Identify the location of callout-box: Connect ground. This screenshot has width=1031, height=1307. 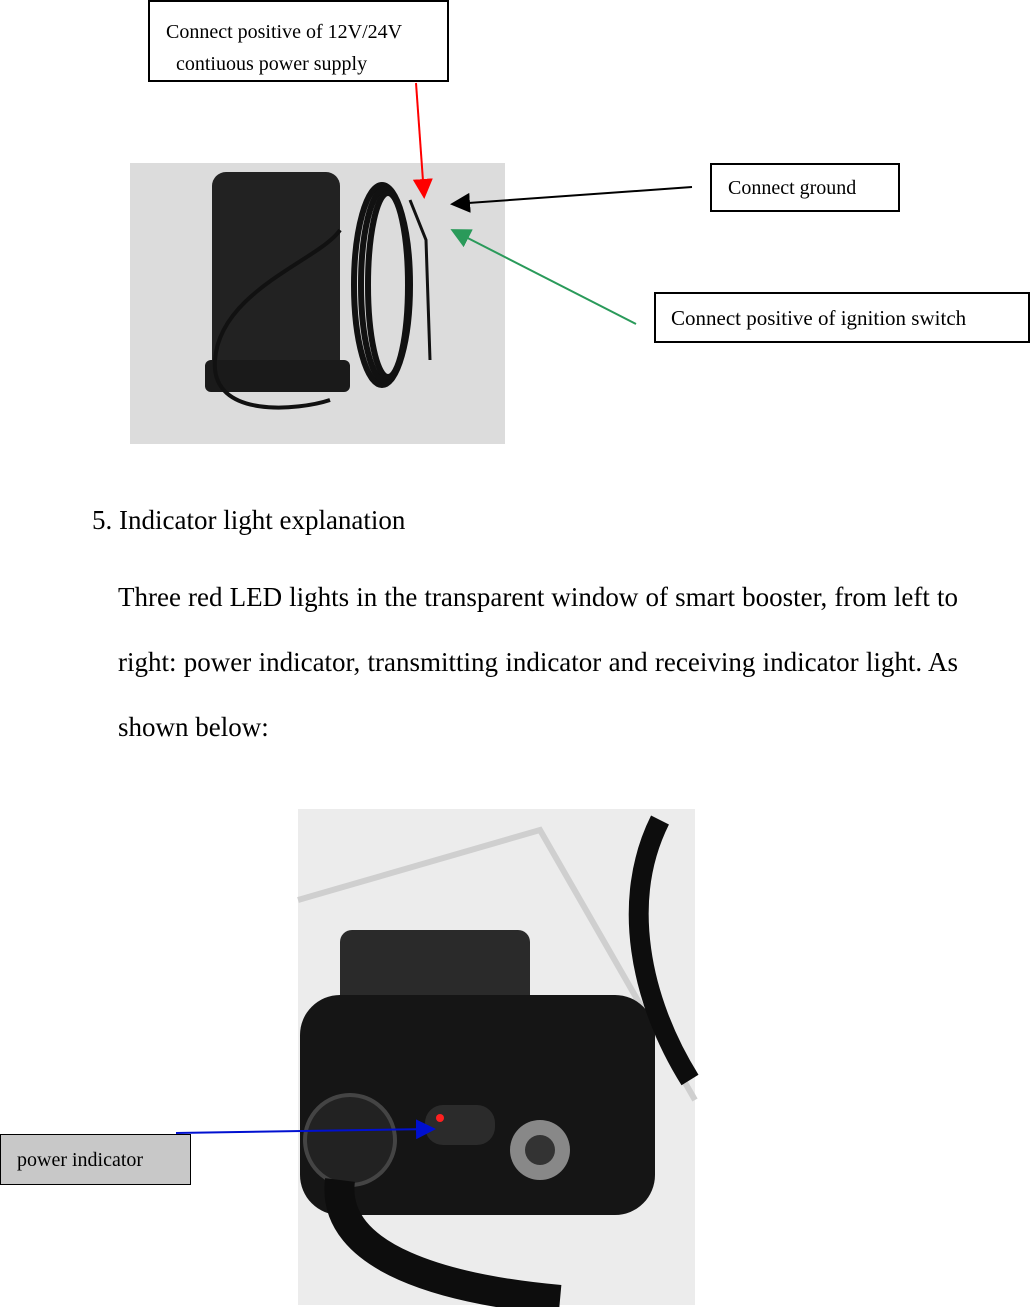
(805, 187).